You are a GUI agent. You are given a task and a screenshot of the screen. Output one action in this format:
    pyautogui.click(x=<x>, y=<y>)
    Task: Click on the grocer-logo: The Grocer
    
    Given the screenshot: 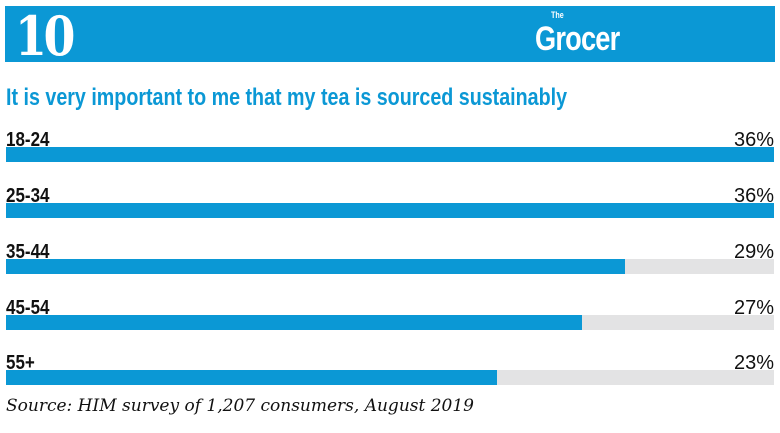 What is the action you would take?
    pyautogui.click(x=577, y=34)
    